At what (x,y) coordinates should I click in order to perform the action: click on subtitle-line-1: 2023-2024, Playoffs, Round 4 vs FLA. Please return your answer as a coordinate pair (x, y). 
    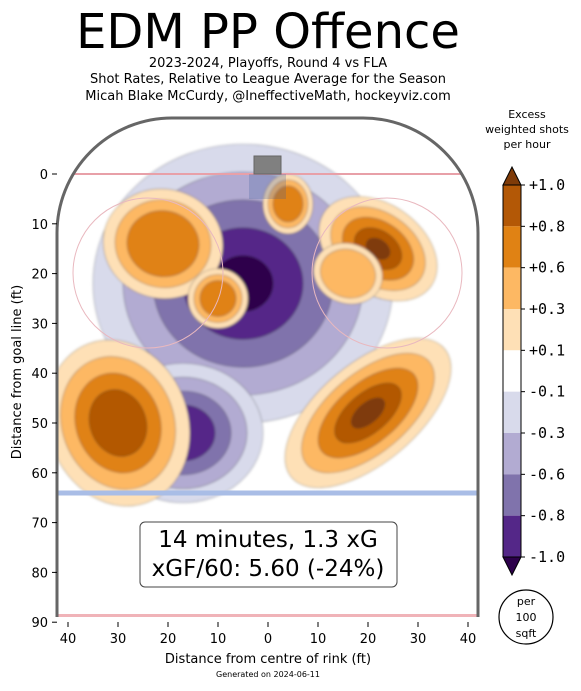
    Looking at the image, I should click on (268, 63).